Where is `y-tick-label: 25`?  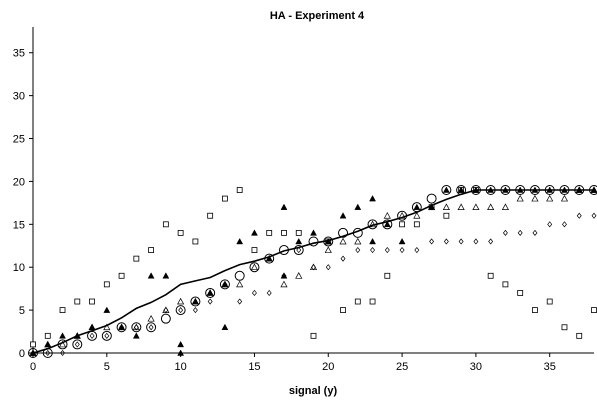 y-tick-label: 25 is located at coordinates (19, 140).